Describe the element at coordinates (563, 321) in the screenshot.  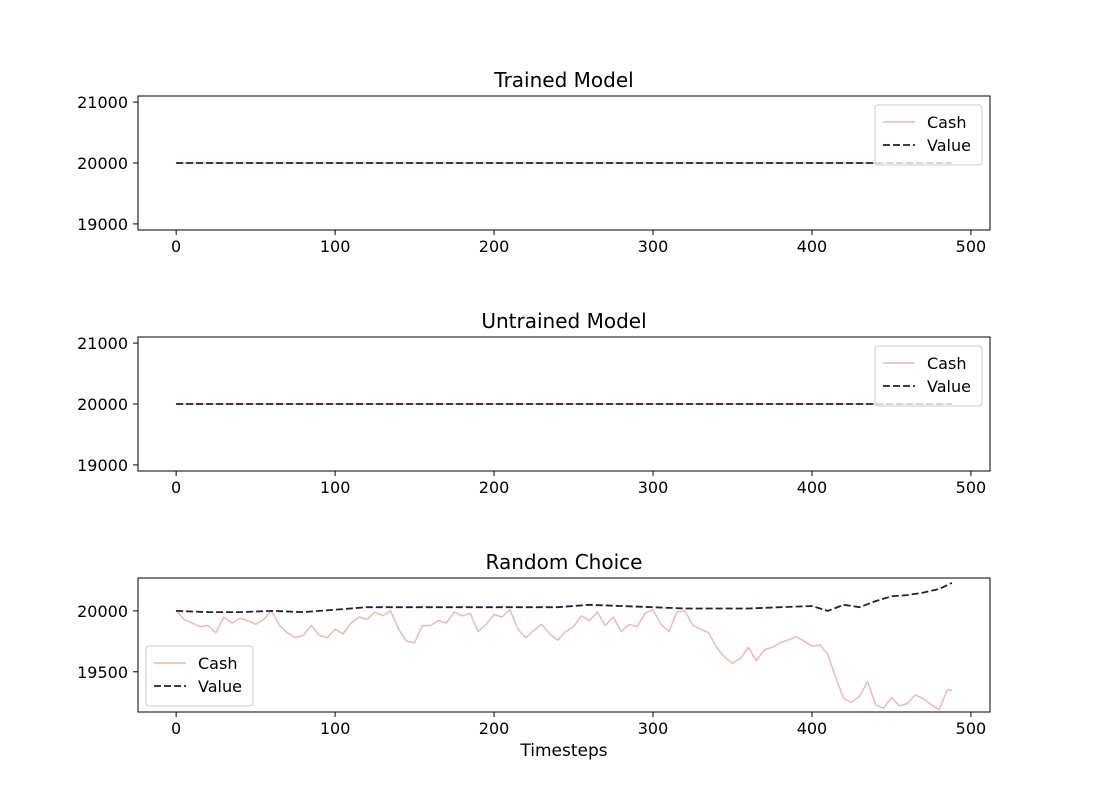
I see `chart-title: Untrained Model` at that location.